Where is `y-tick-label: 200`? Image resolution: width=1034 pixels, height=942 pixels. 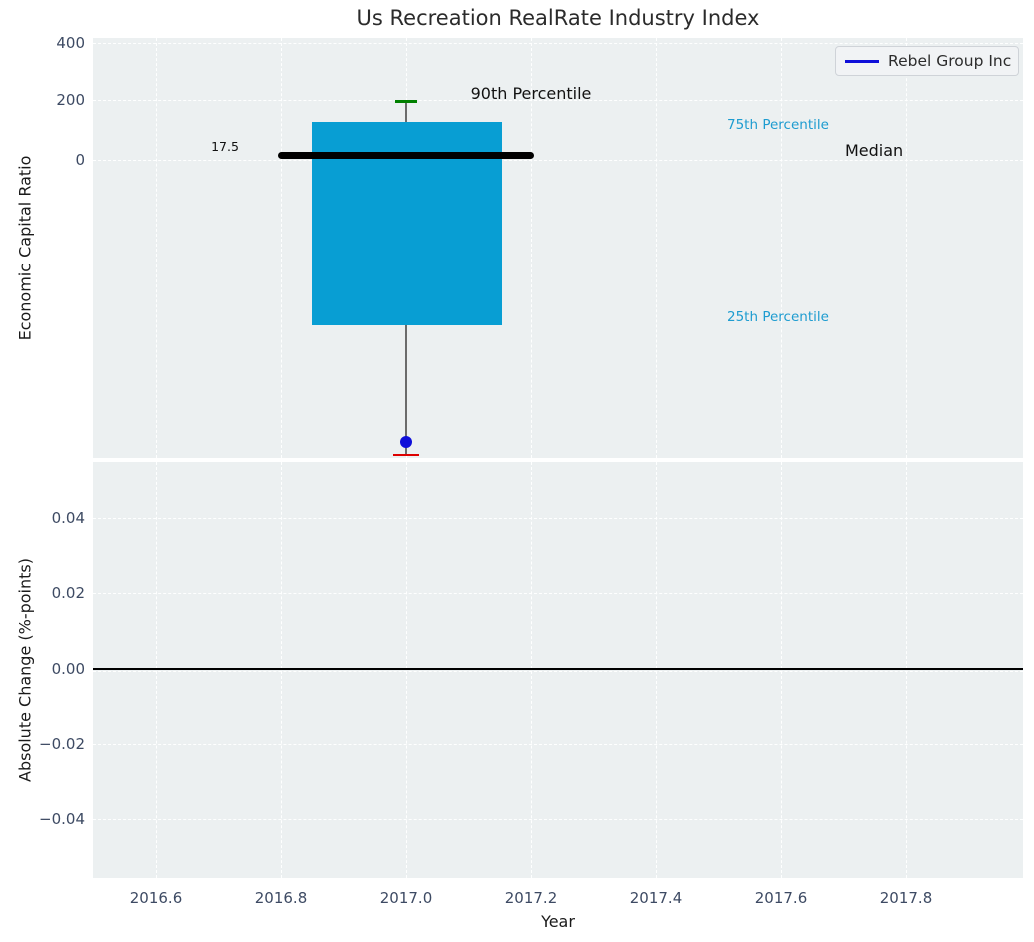
y-tick-label: 200 is located at coordinates (70, 100).